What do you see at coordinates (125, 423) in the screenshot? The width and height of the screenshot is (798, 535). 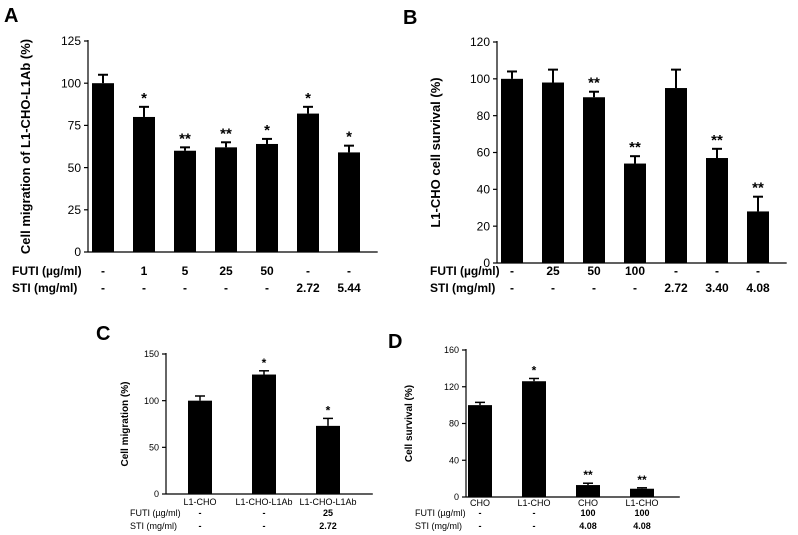 I see `y-axis-title: Cell migration (%)` at bounding box center [125, 423].